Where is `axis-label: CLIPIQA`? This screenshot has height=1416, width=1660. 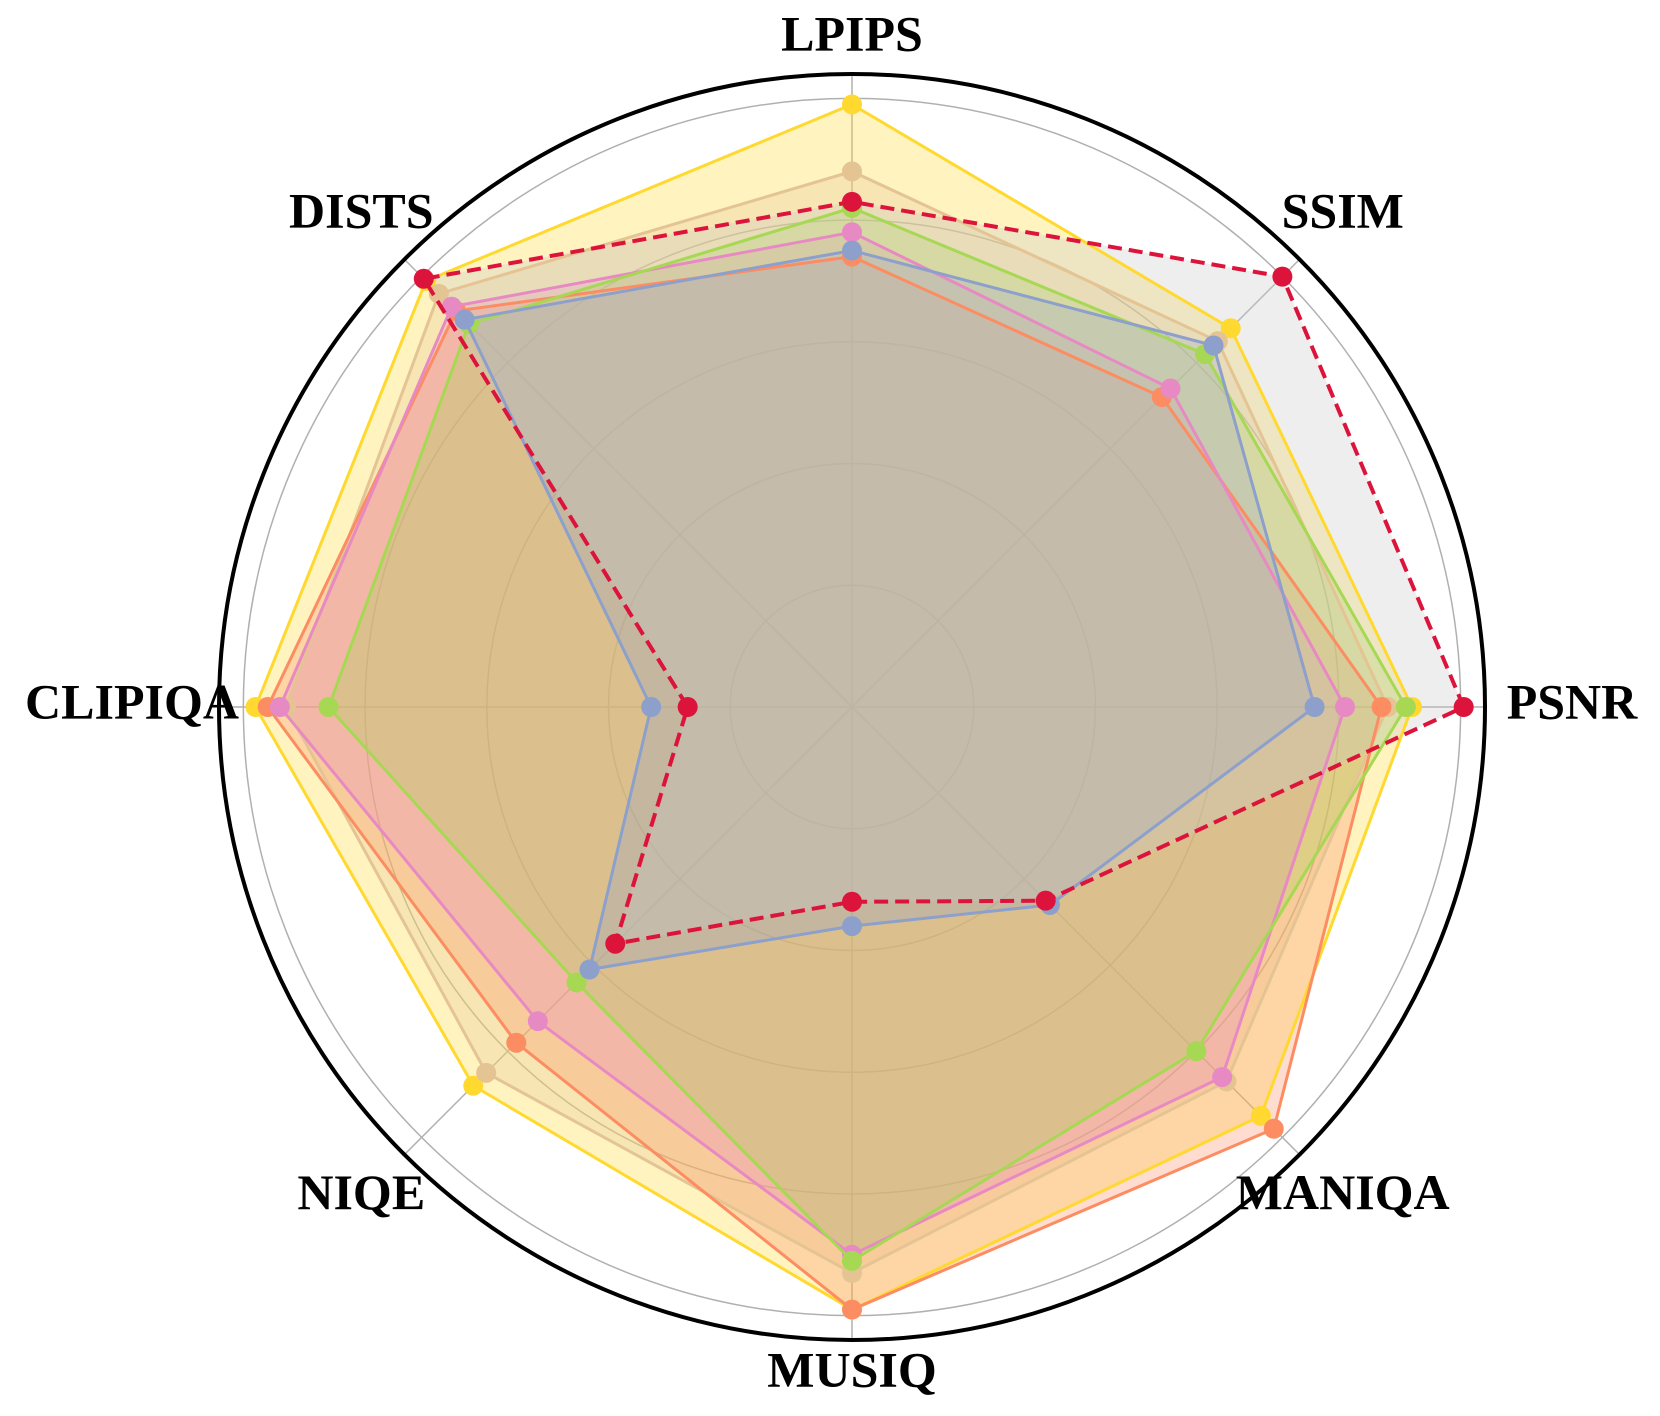 axis-label: CLIPIQA is located at coordinates (132, 701).